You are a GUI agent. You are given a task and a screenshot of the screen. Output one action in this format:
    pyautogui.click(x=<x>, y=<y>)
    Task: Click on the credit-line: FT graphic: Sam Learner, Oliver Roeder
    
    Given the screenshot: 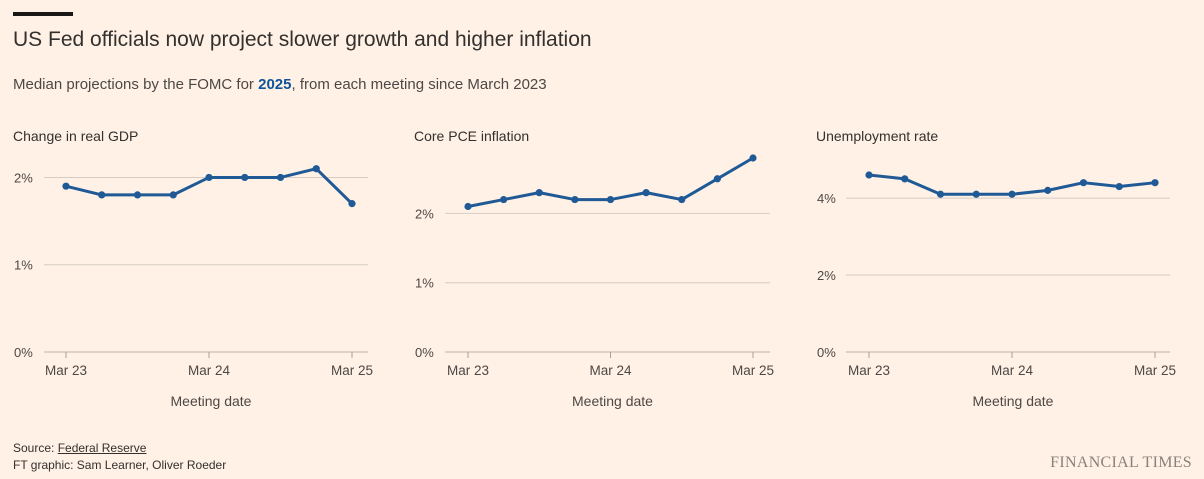 What is the action you would take?
    pyautogui.click(x=120, y=465)
    